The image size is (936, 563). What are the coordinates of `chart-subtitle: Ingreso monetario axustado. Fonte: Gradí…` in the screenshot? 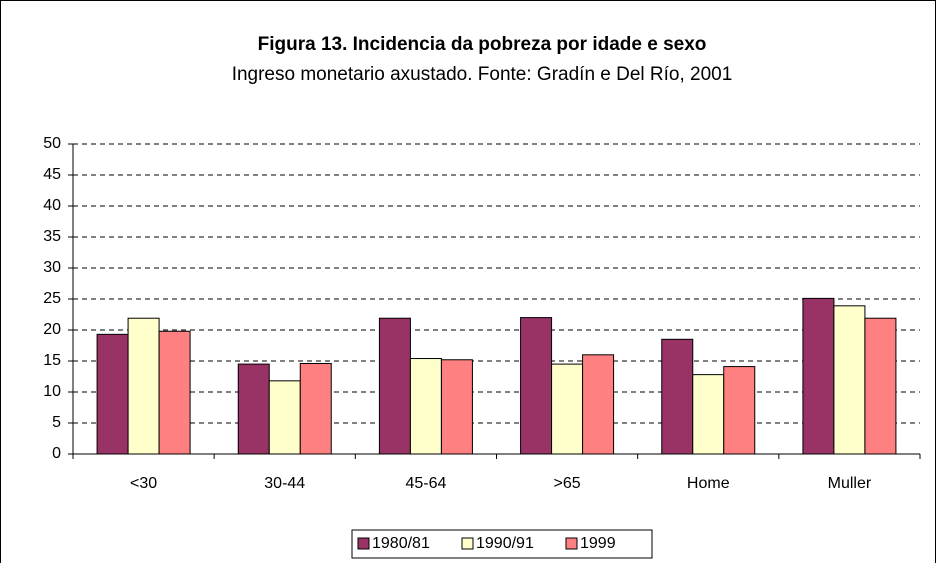 It's located at (482, 74).